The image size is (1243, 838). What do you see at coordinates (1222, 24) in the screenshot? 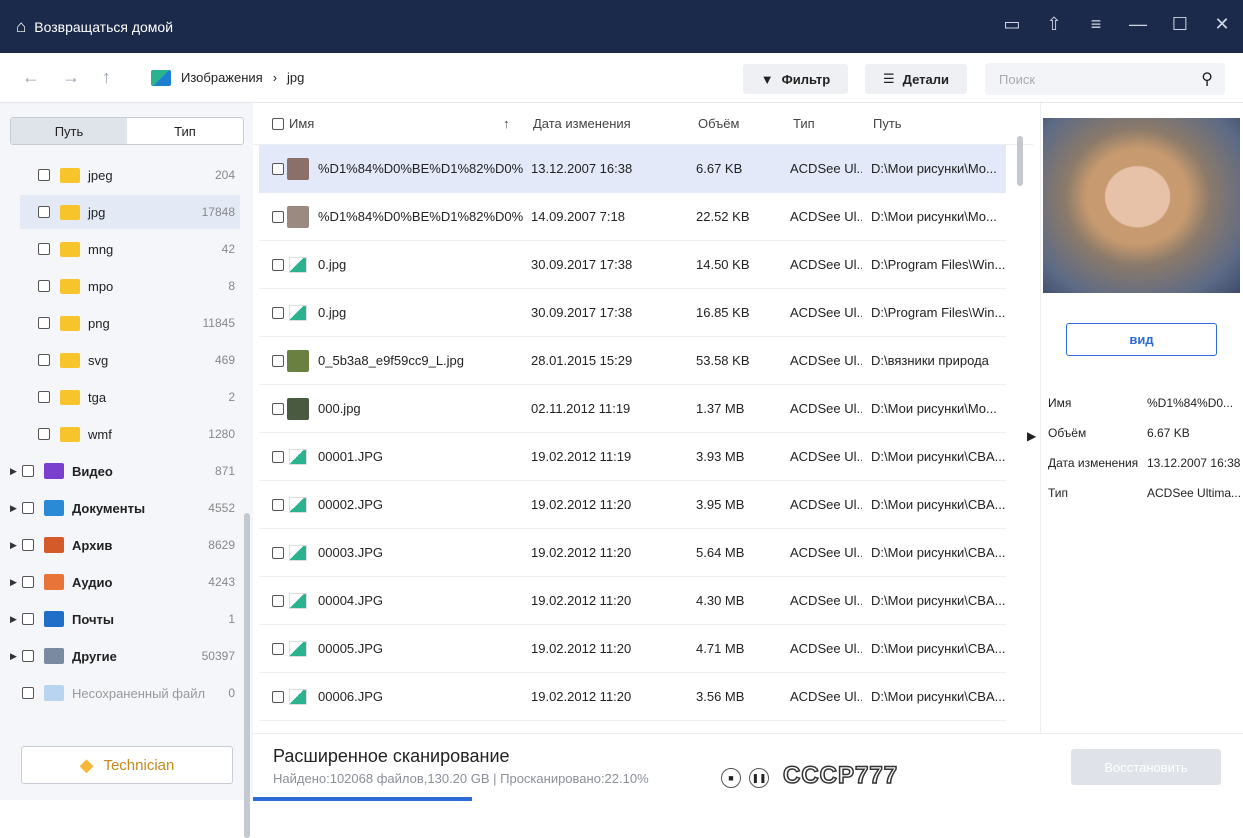
I see `close-button: ✕` at bounding box center [1222, 24].